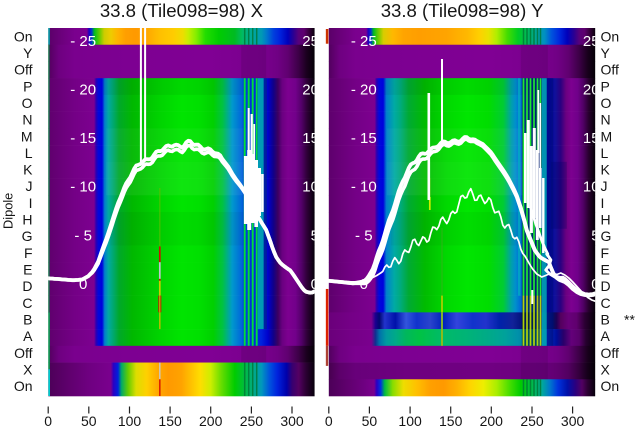  What do you see at coordinates (462, 10) in the screenshot?
I see `svg-text: 33.8 (Tile098=98) Y` at bounding box center [462, 10].